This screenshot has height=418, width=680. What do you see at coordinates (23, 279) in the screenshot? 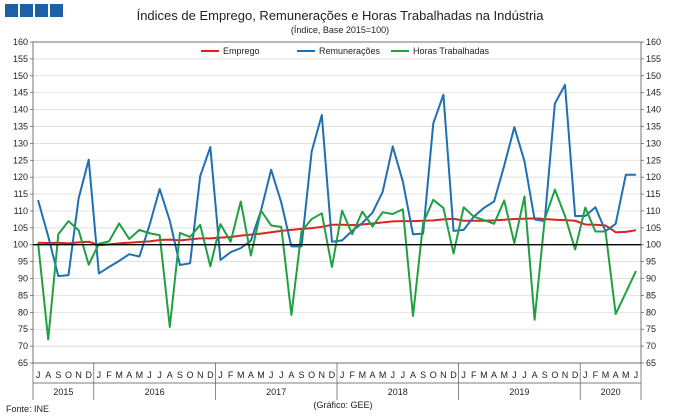
I see `y-tick-label: 90` at bounding box center [23, 279].